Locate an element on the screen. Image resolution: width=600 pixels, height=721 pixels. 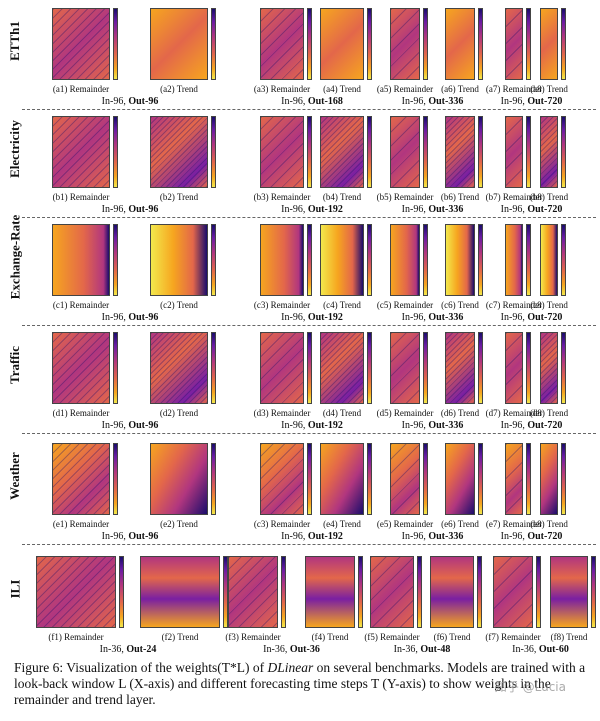
group-label-output: Out-36 is located at coordinates (304, 649).